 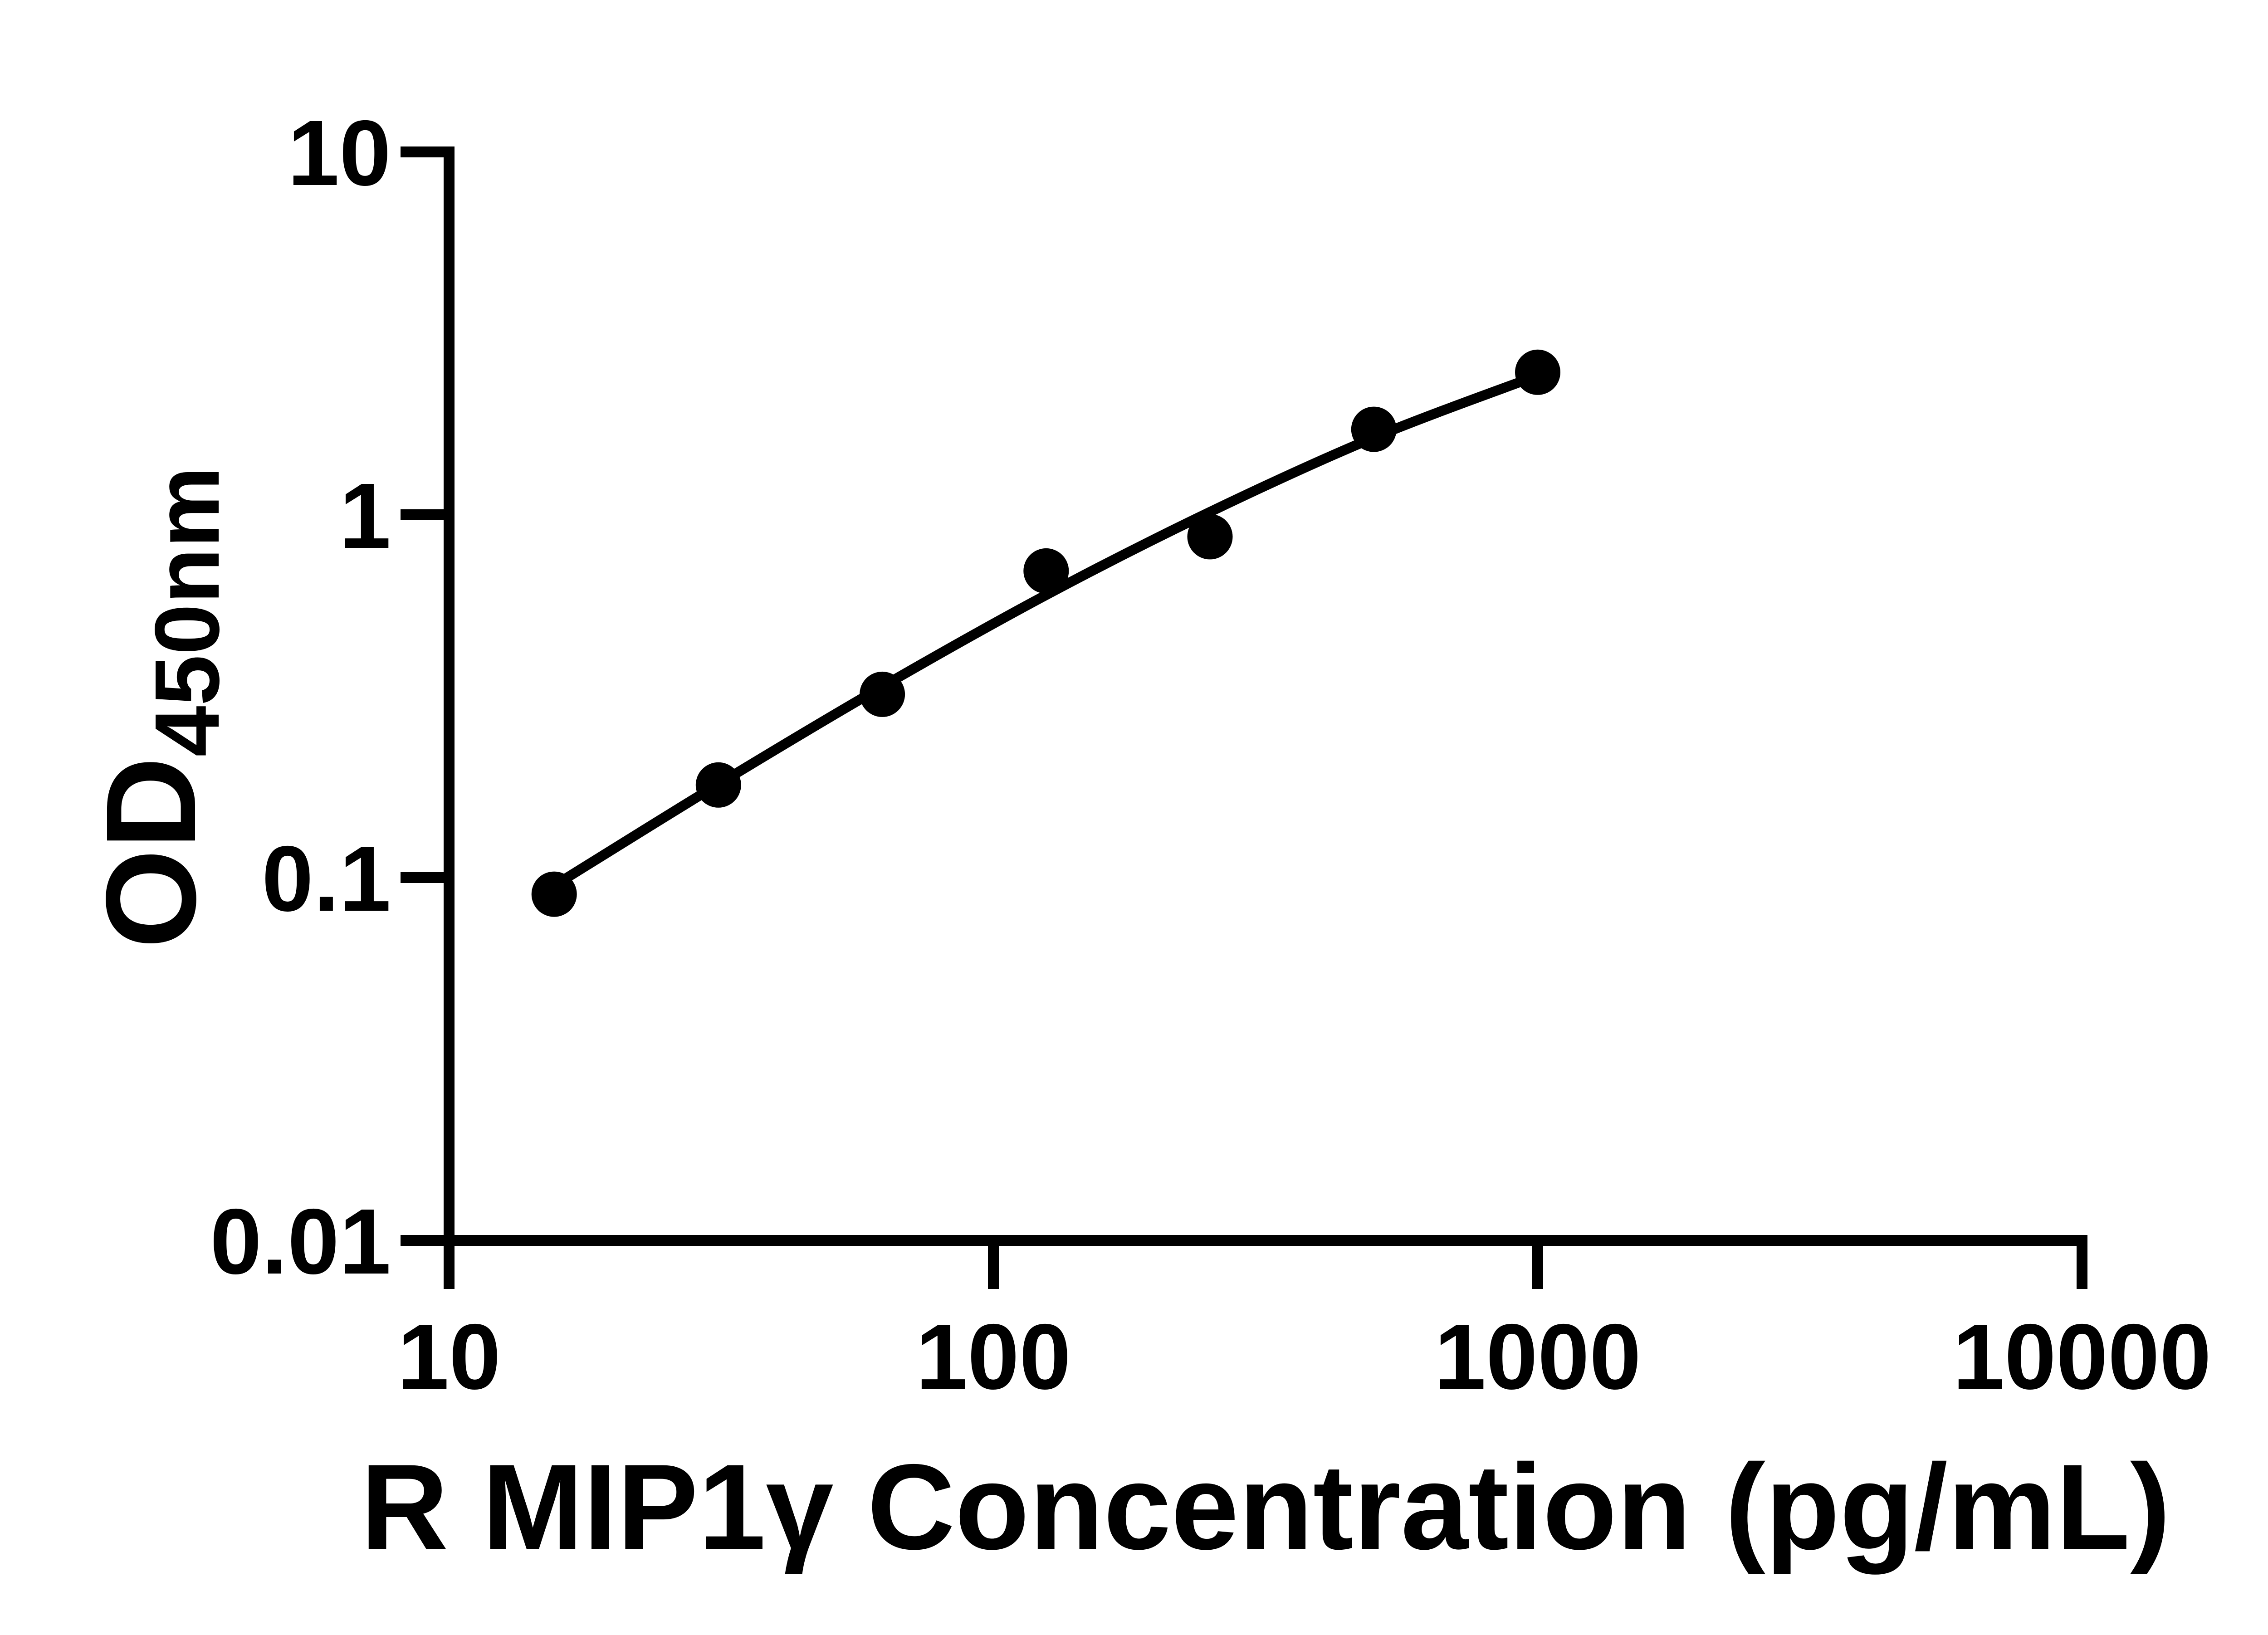 I want to click on y-axis-title: OD450nm, so click(x=158, y=707).